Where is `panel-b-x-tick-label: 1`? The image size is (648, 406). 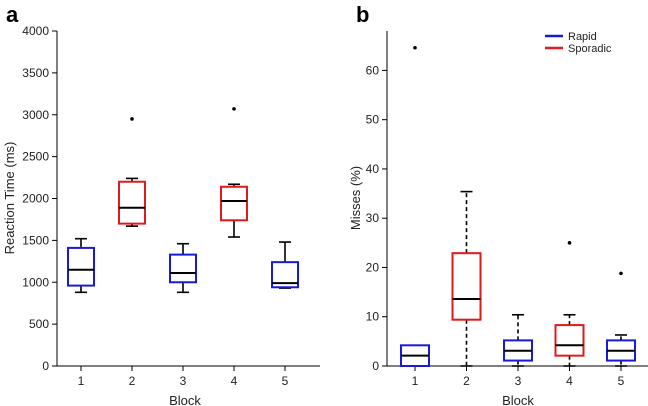 panel-b-x-tick-label: 1 is located at coordinates (415, 381).